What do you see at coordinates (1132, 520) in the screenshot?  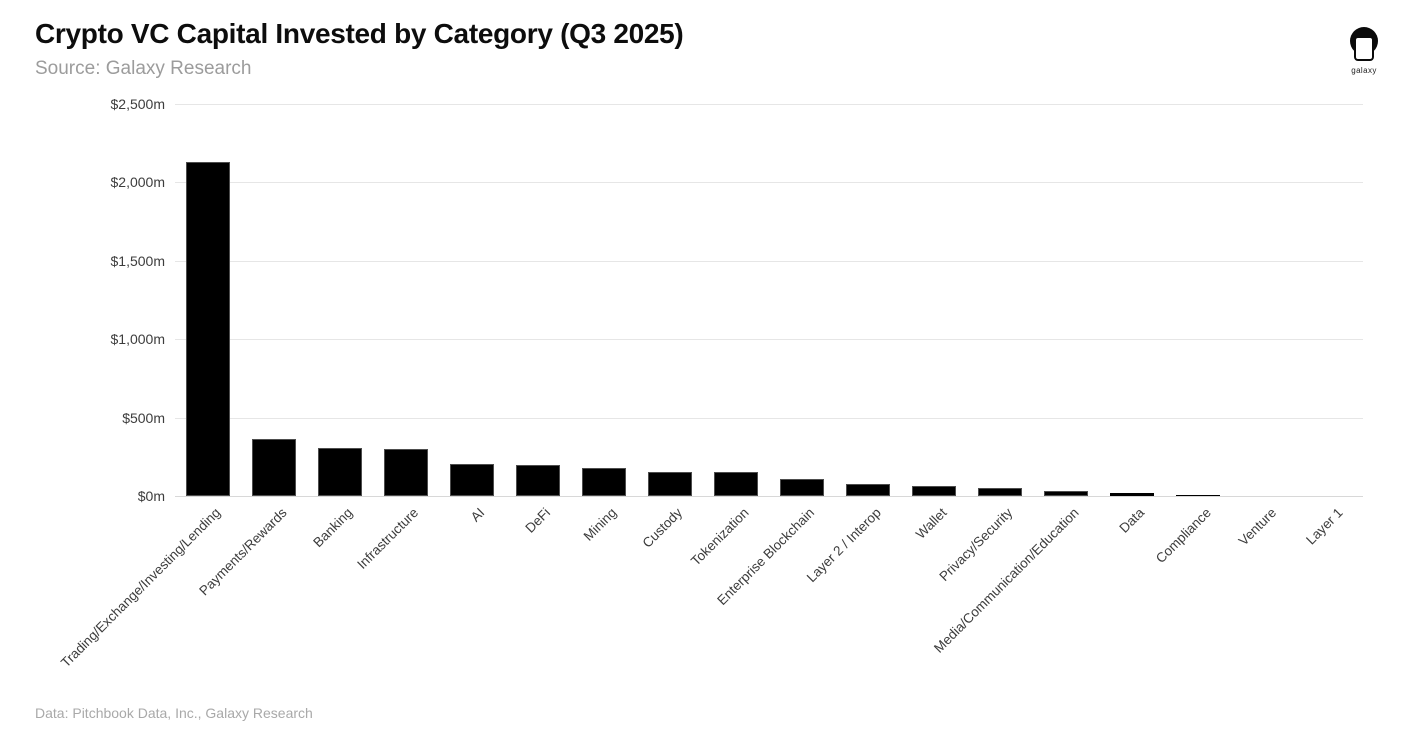 I see `x-axis-label: Data` at bounding box center [1132, 520].